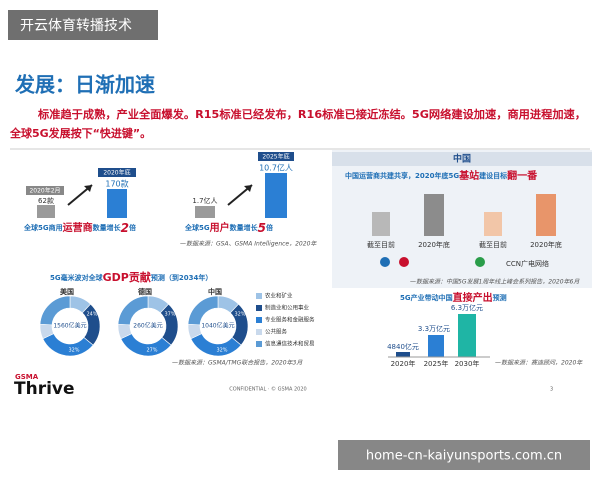  What do you see at coordinates (248, 188) in the screenshot?
I see `arrow-head` at bounding box center [248, 188].